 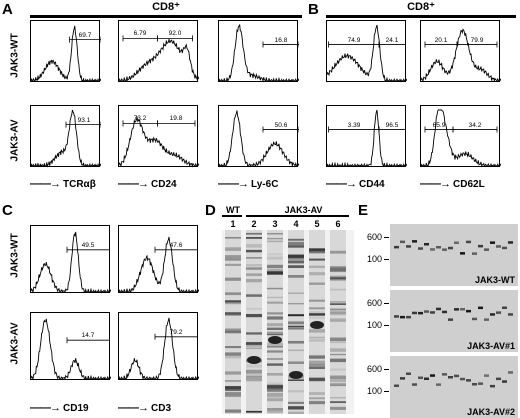 I want to click on panel-b-xlabel-cd62l: ——→ CD62L, so click(x=452, y=184).